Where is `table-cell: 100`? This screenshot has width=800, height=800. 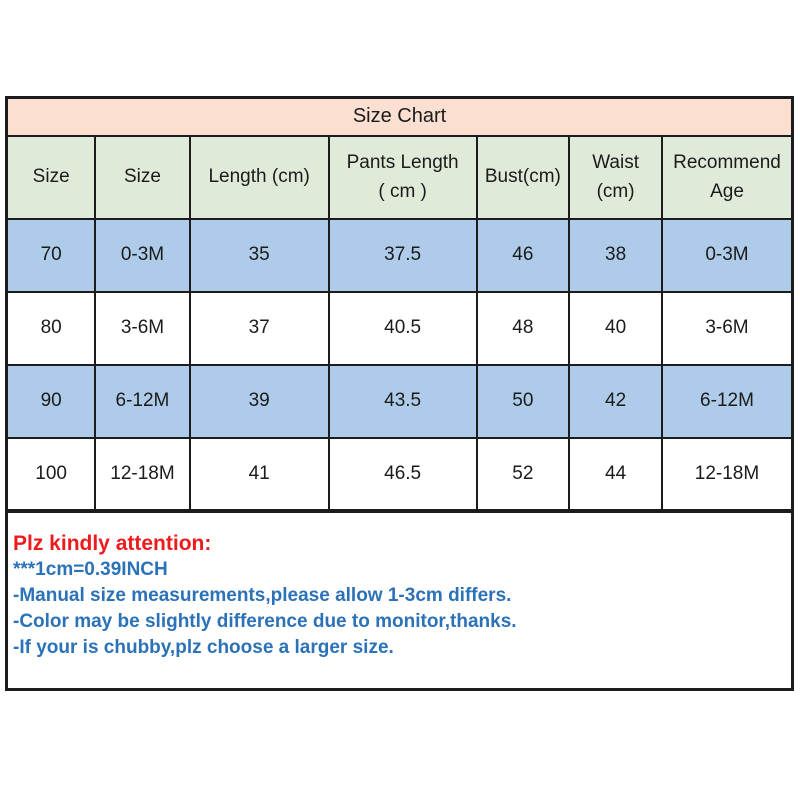 table-cell: 100 is located at coordinates (51, 474).